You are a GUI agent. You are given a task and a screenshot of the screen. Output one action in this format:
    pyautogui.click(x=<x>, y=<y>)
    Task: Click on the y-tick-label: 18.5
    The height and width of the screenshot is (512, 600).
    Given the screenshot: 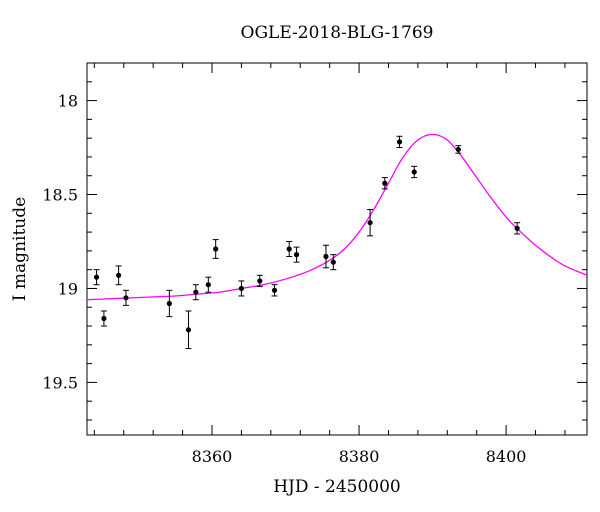 What is the action you would take?
    pyautogui.click(x=60, y=195)
    